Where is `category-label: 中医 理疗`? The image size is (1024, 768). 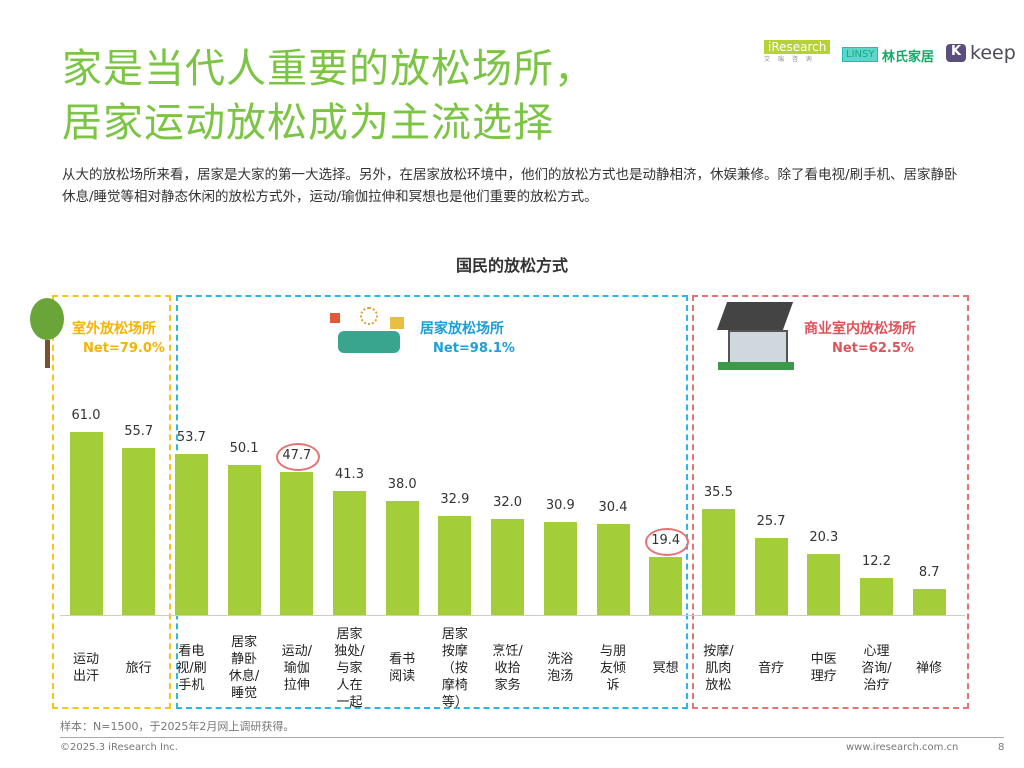
category-label: 中医 理疗 is located at coordinates (823, 668).